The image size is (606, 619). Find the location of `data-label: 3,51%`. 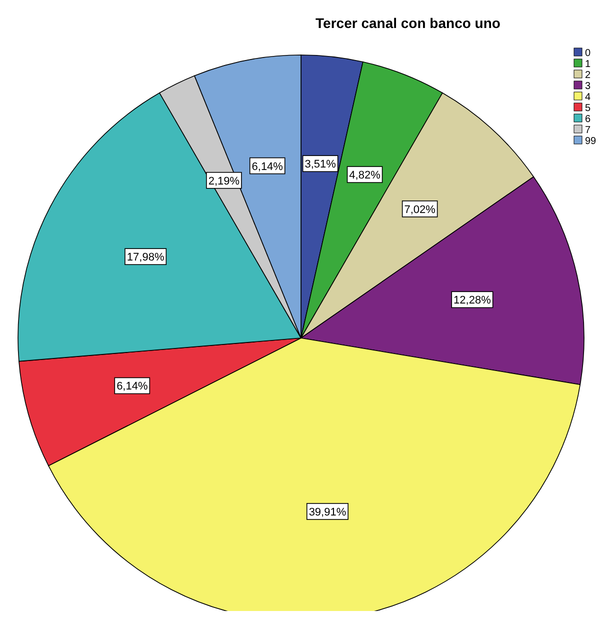

data-label: 3,51% is located at coordinates (320, 164).